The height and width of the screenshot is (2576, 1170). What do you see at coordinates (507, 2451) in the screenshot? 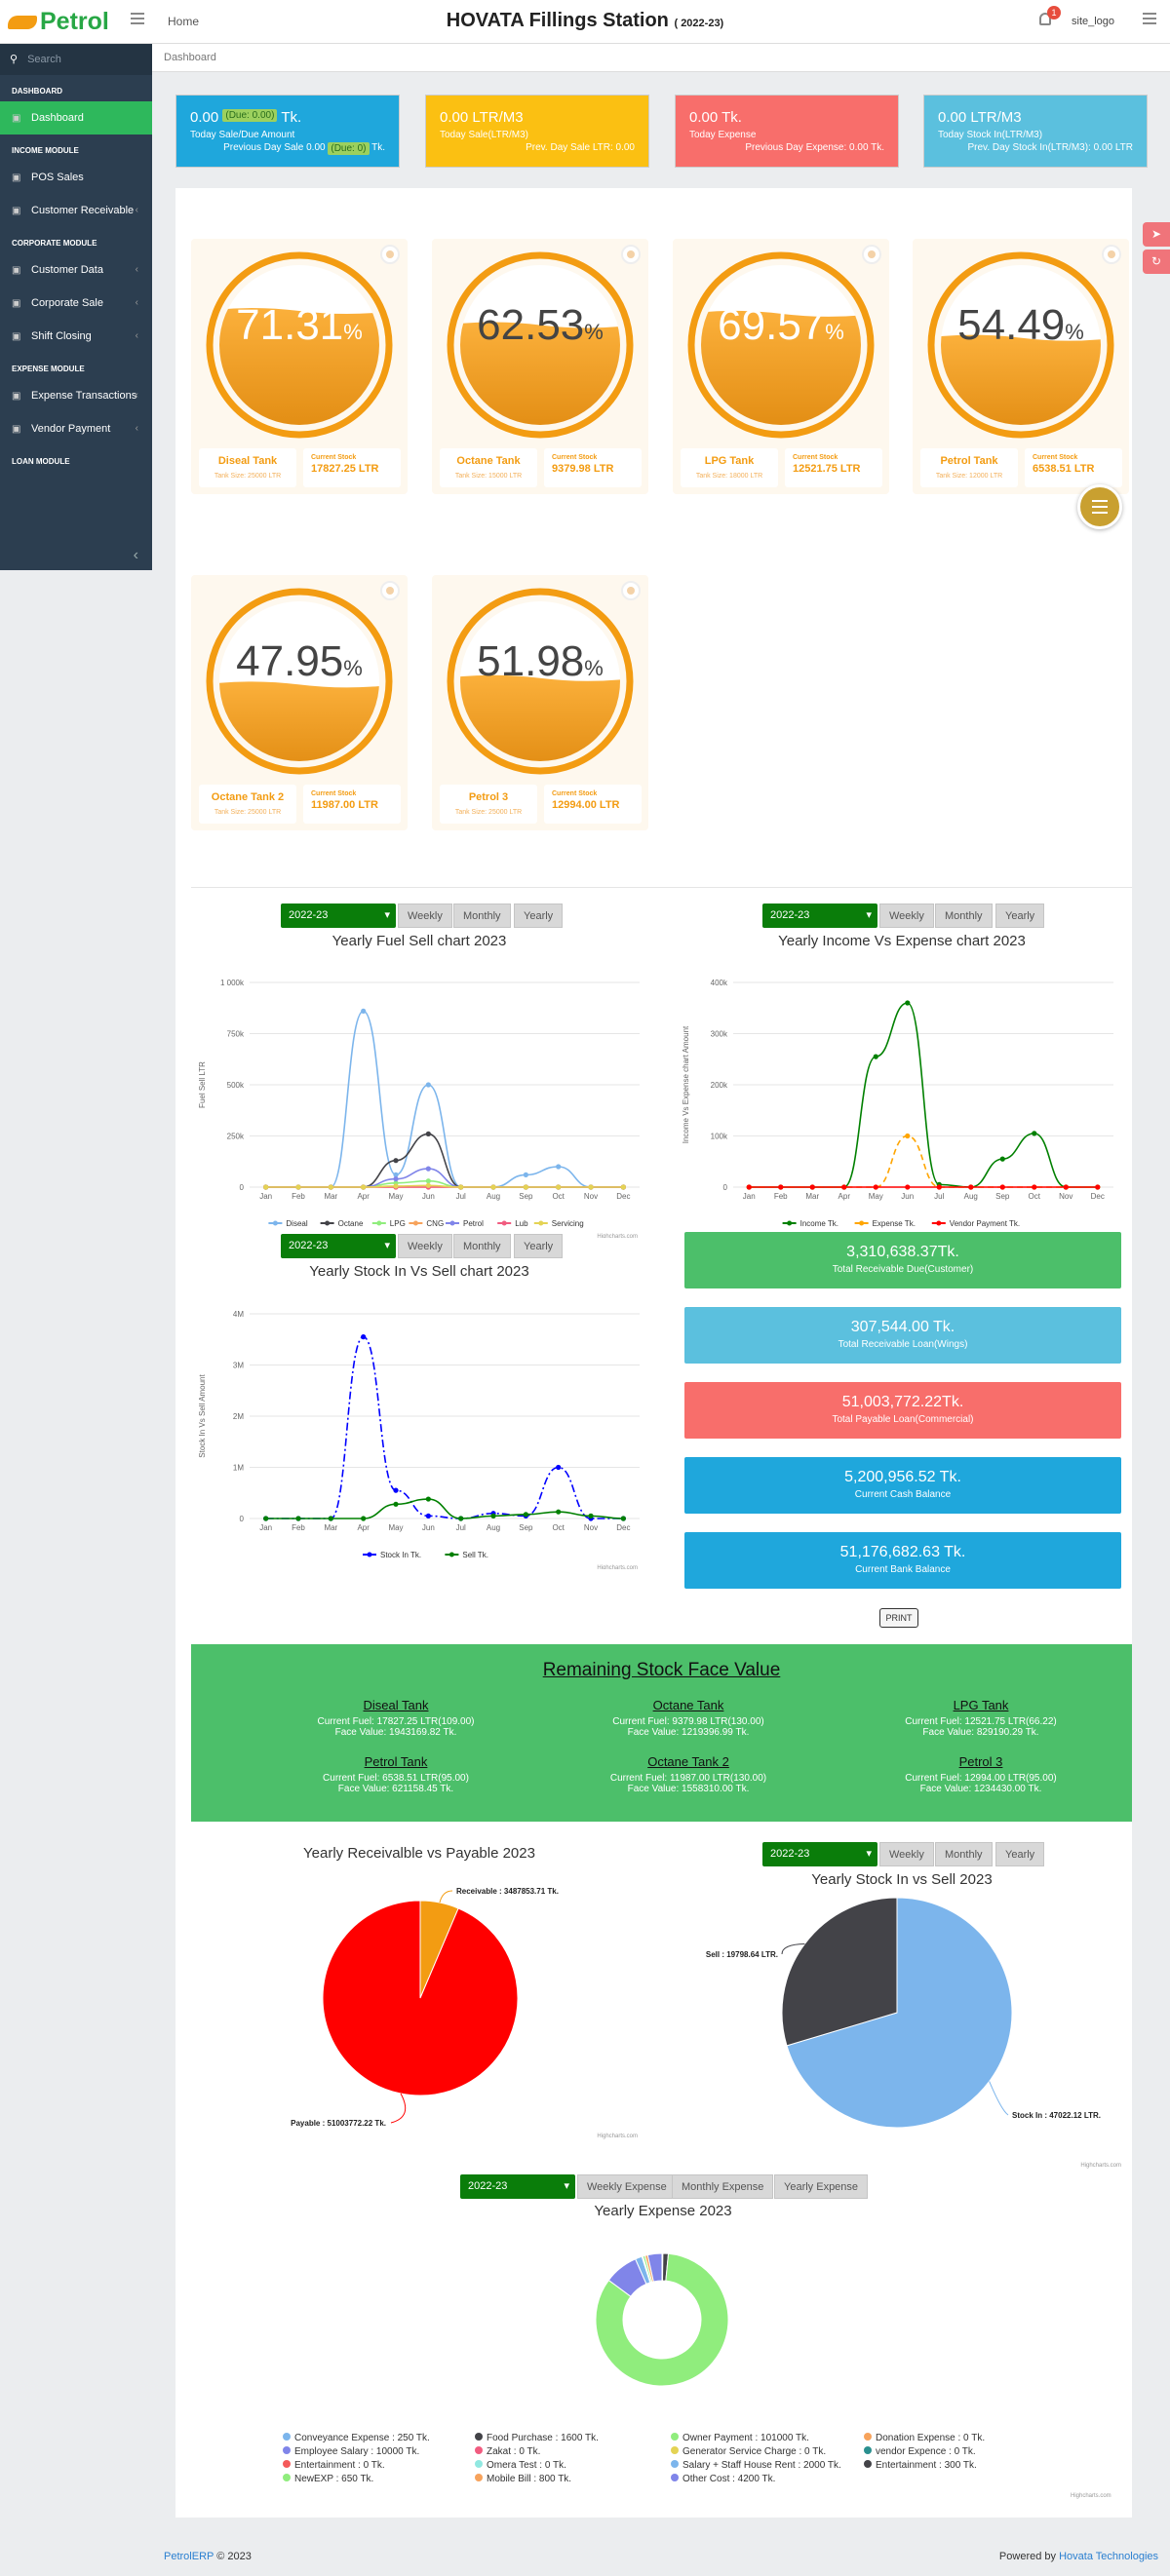
I see `legend-item: Zakat : 0 Tk.` at bounding box center [507, 2451].